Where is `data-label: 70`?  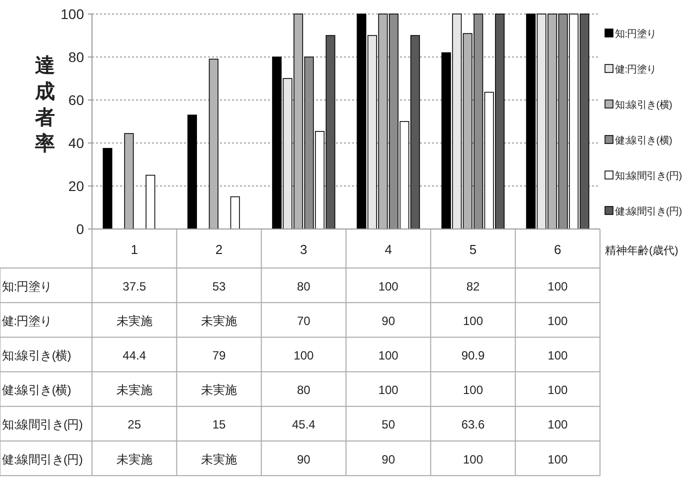 data-label: 70 is located at coordinates (303, 321).